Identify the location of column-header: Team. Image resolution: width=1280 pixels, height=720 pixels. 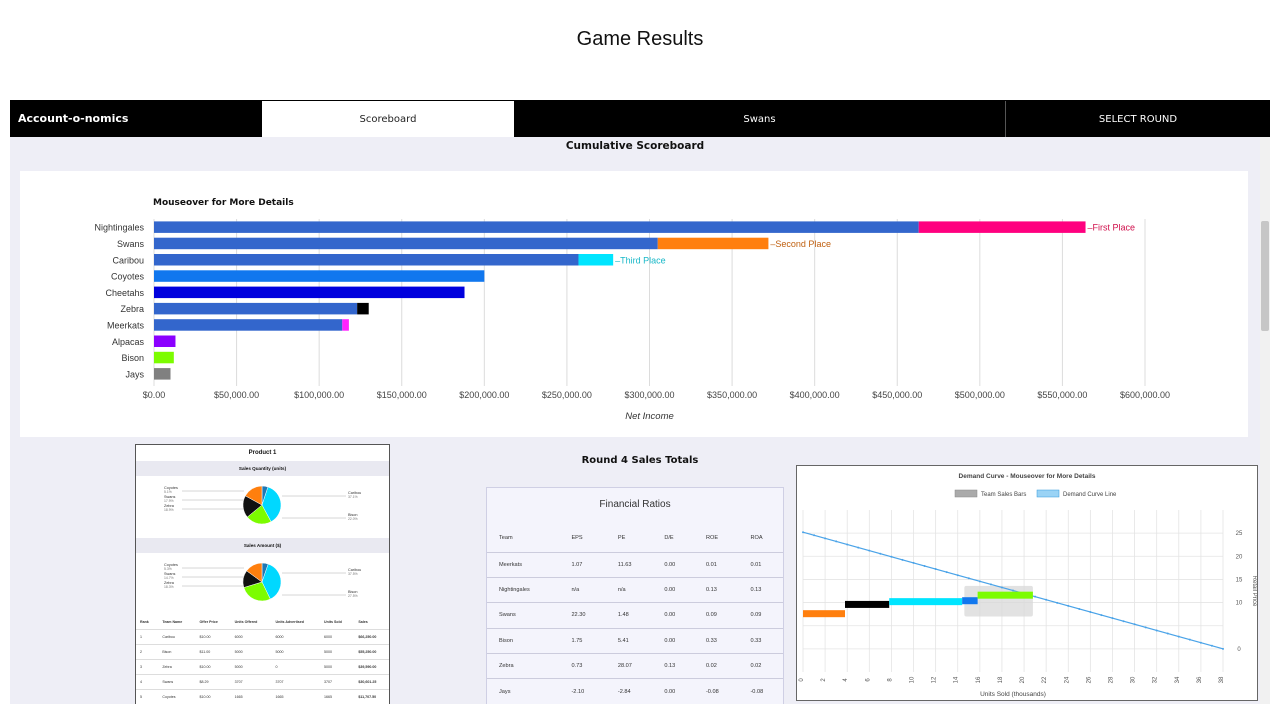
(523, 538).